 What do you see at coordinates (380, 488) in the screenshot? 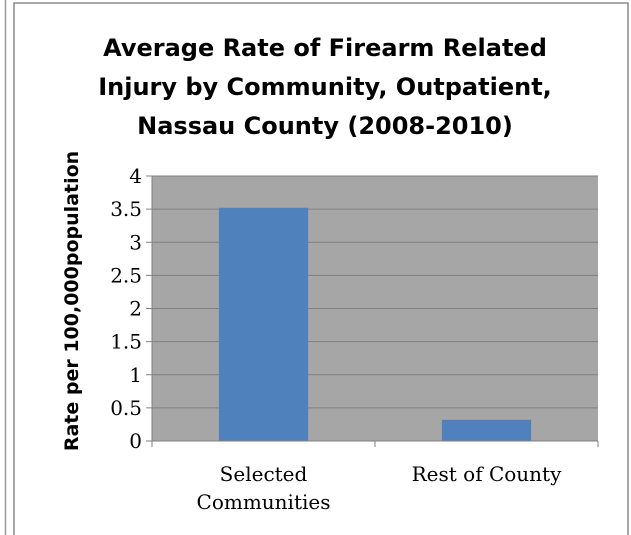
I see `x-category-labels: Selected Communities Rest of County` at bounding box center [380, 488].